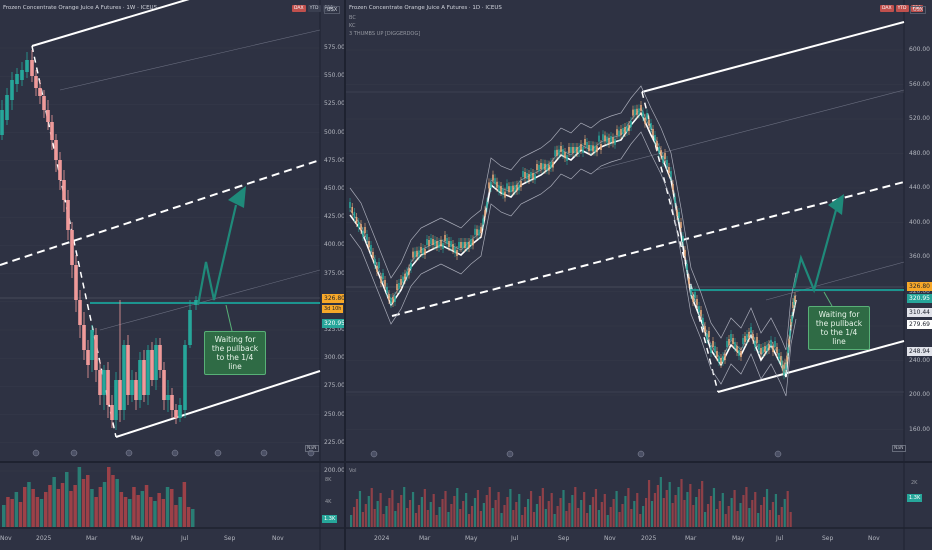 The image size is (932, 550). Describe the element at coordinates (74, 241) in the screenshot. I see `fork-handle-line` at that location.